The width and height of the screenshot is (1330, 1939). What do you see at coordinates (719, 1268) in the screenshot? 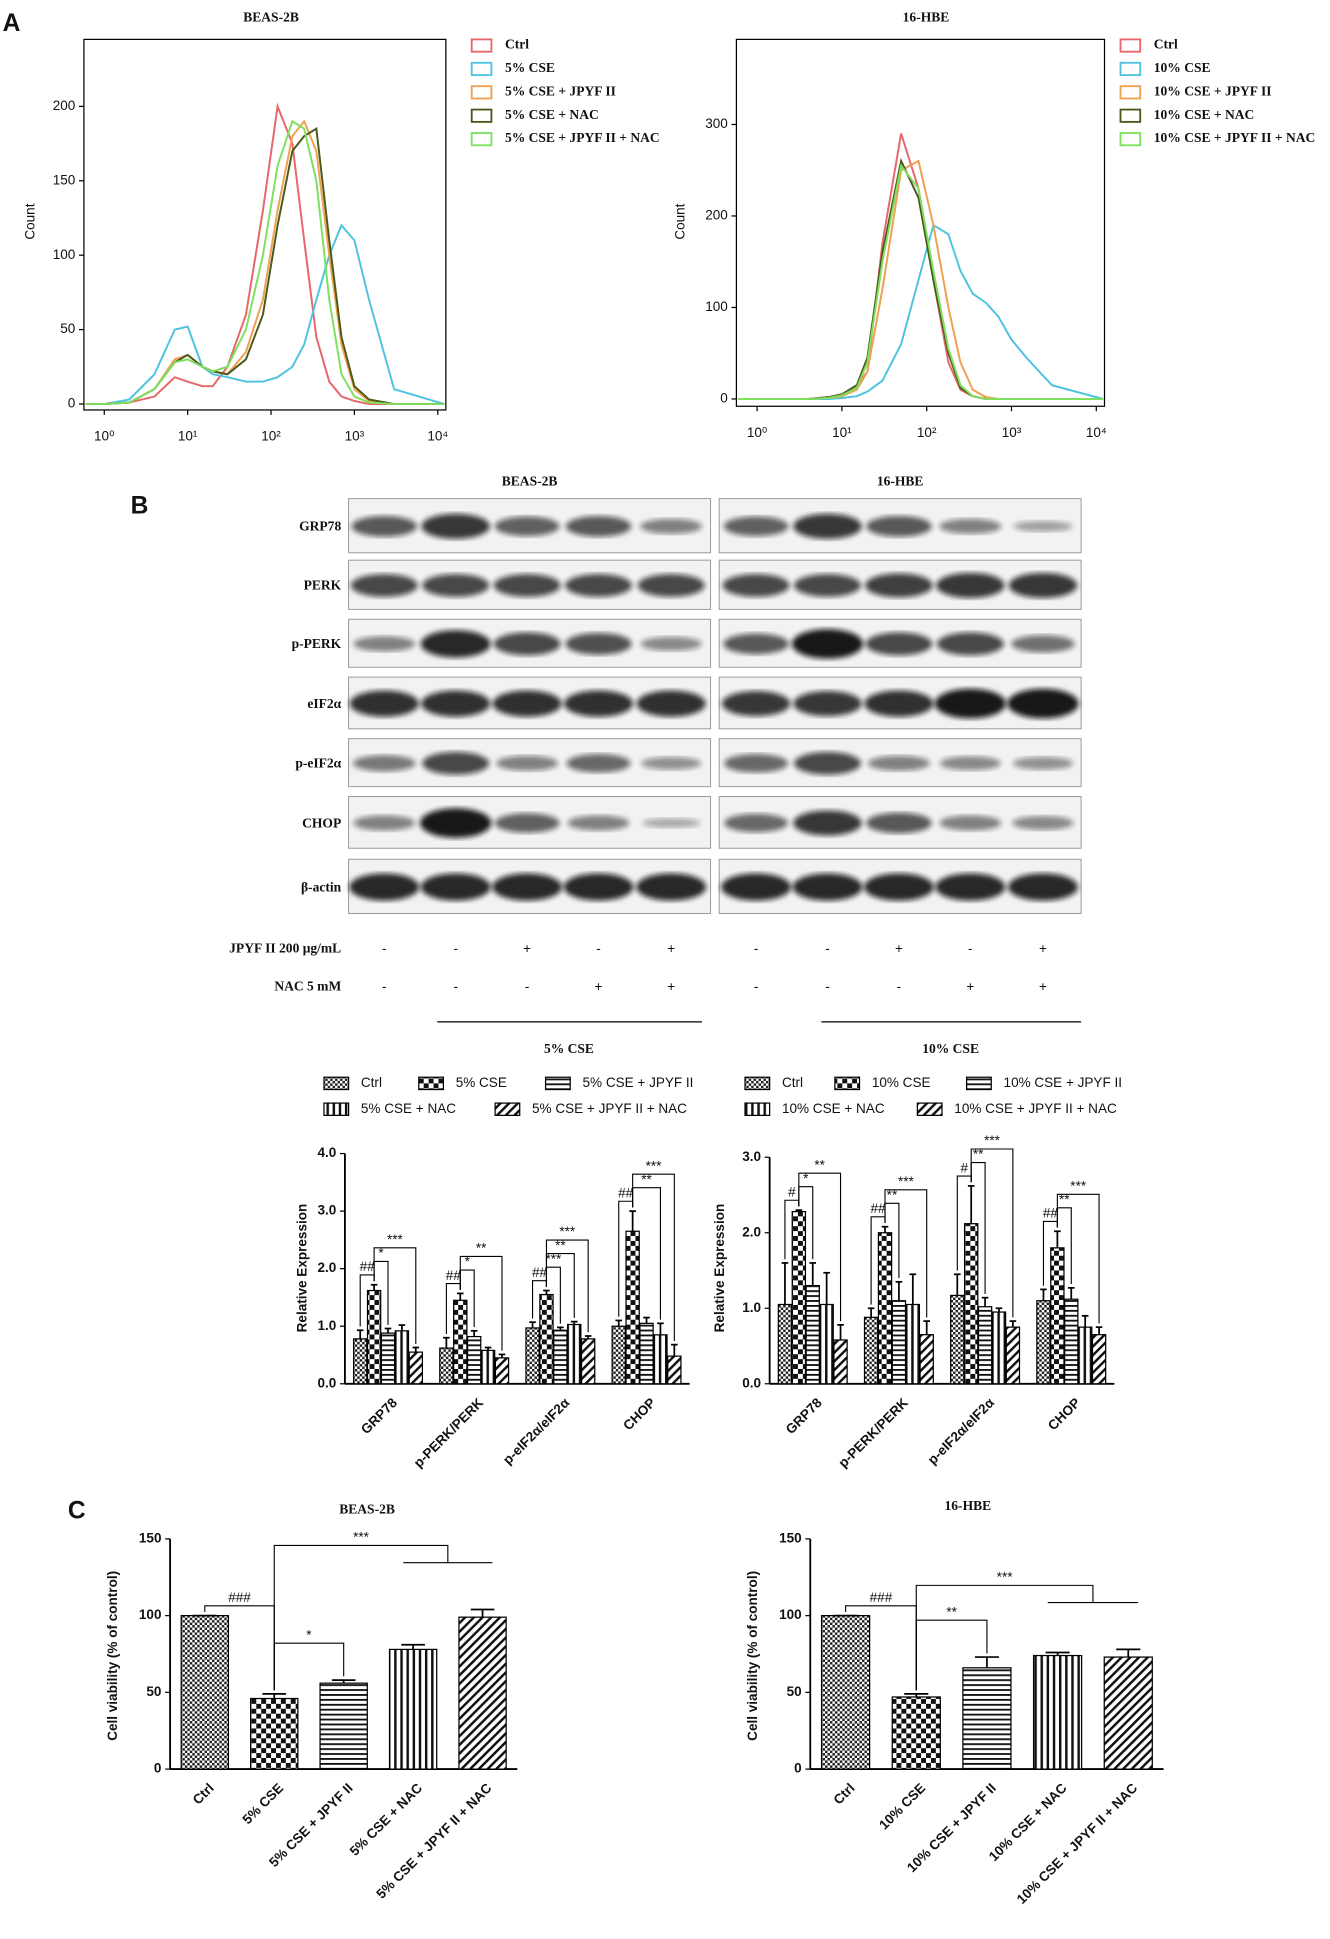
I see `y-axis-label: Relative Expression` at bounding box center [719, 1268].